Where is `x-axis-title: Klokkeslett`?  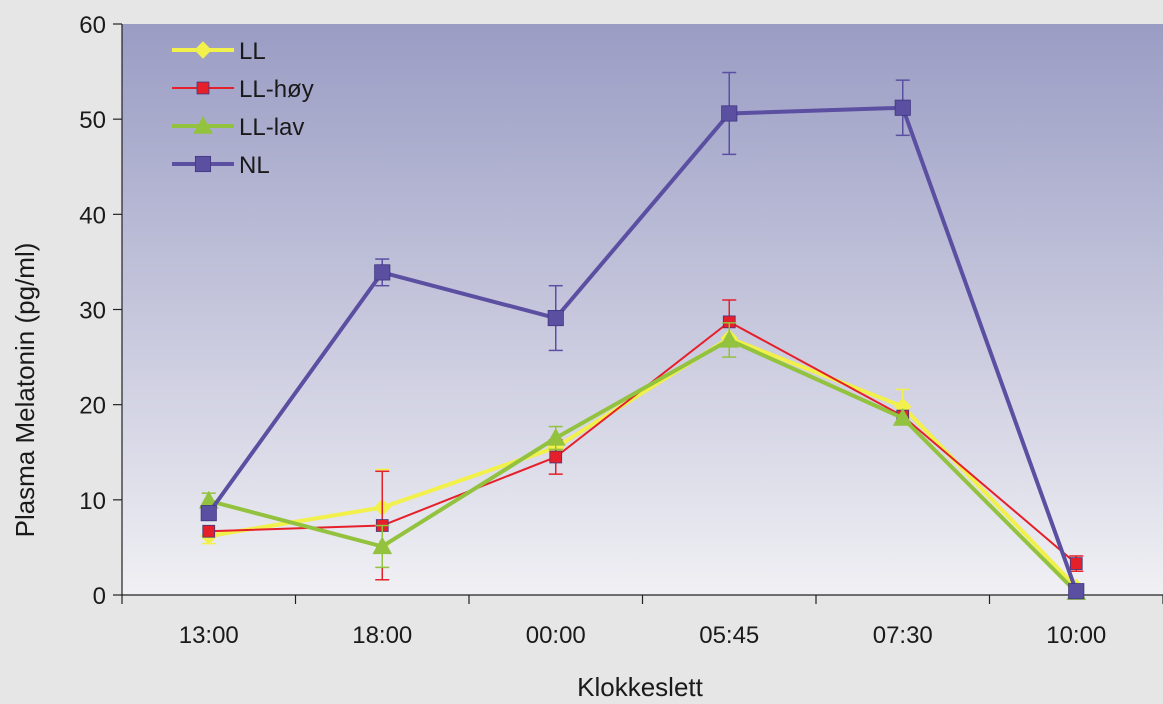
x-axis-title: Klokkeslett is located at coordinates (640, 687).